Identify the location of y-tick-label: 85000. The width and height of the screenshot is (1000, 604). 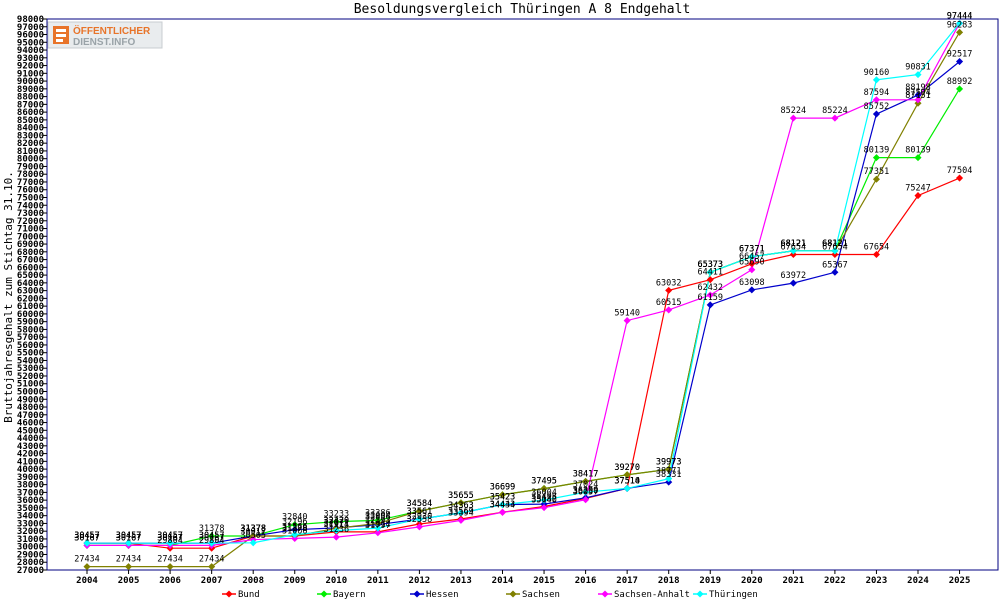
(30, 121).